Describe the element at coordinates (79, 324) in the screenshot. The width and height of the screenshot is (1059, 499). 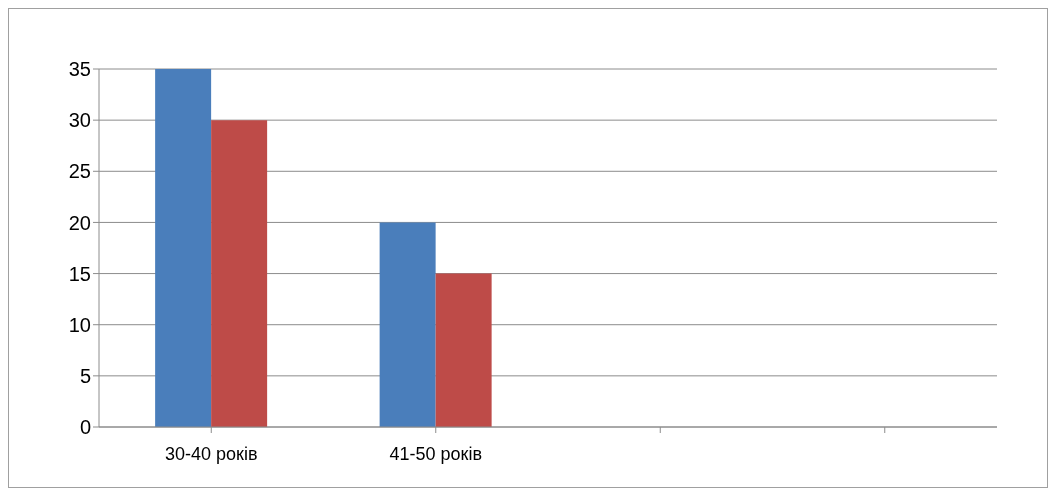
I see `y-tick-label: 10` at that location.